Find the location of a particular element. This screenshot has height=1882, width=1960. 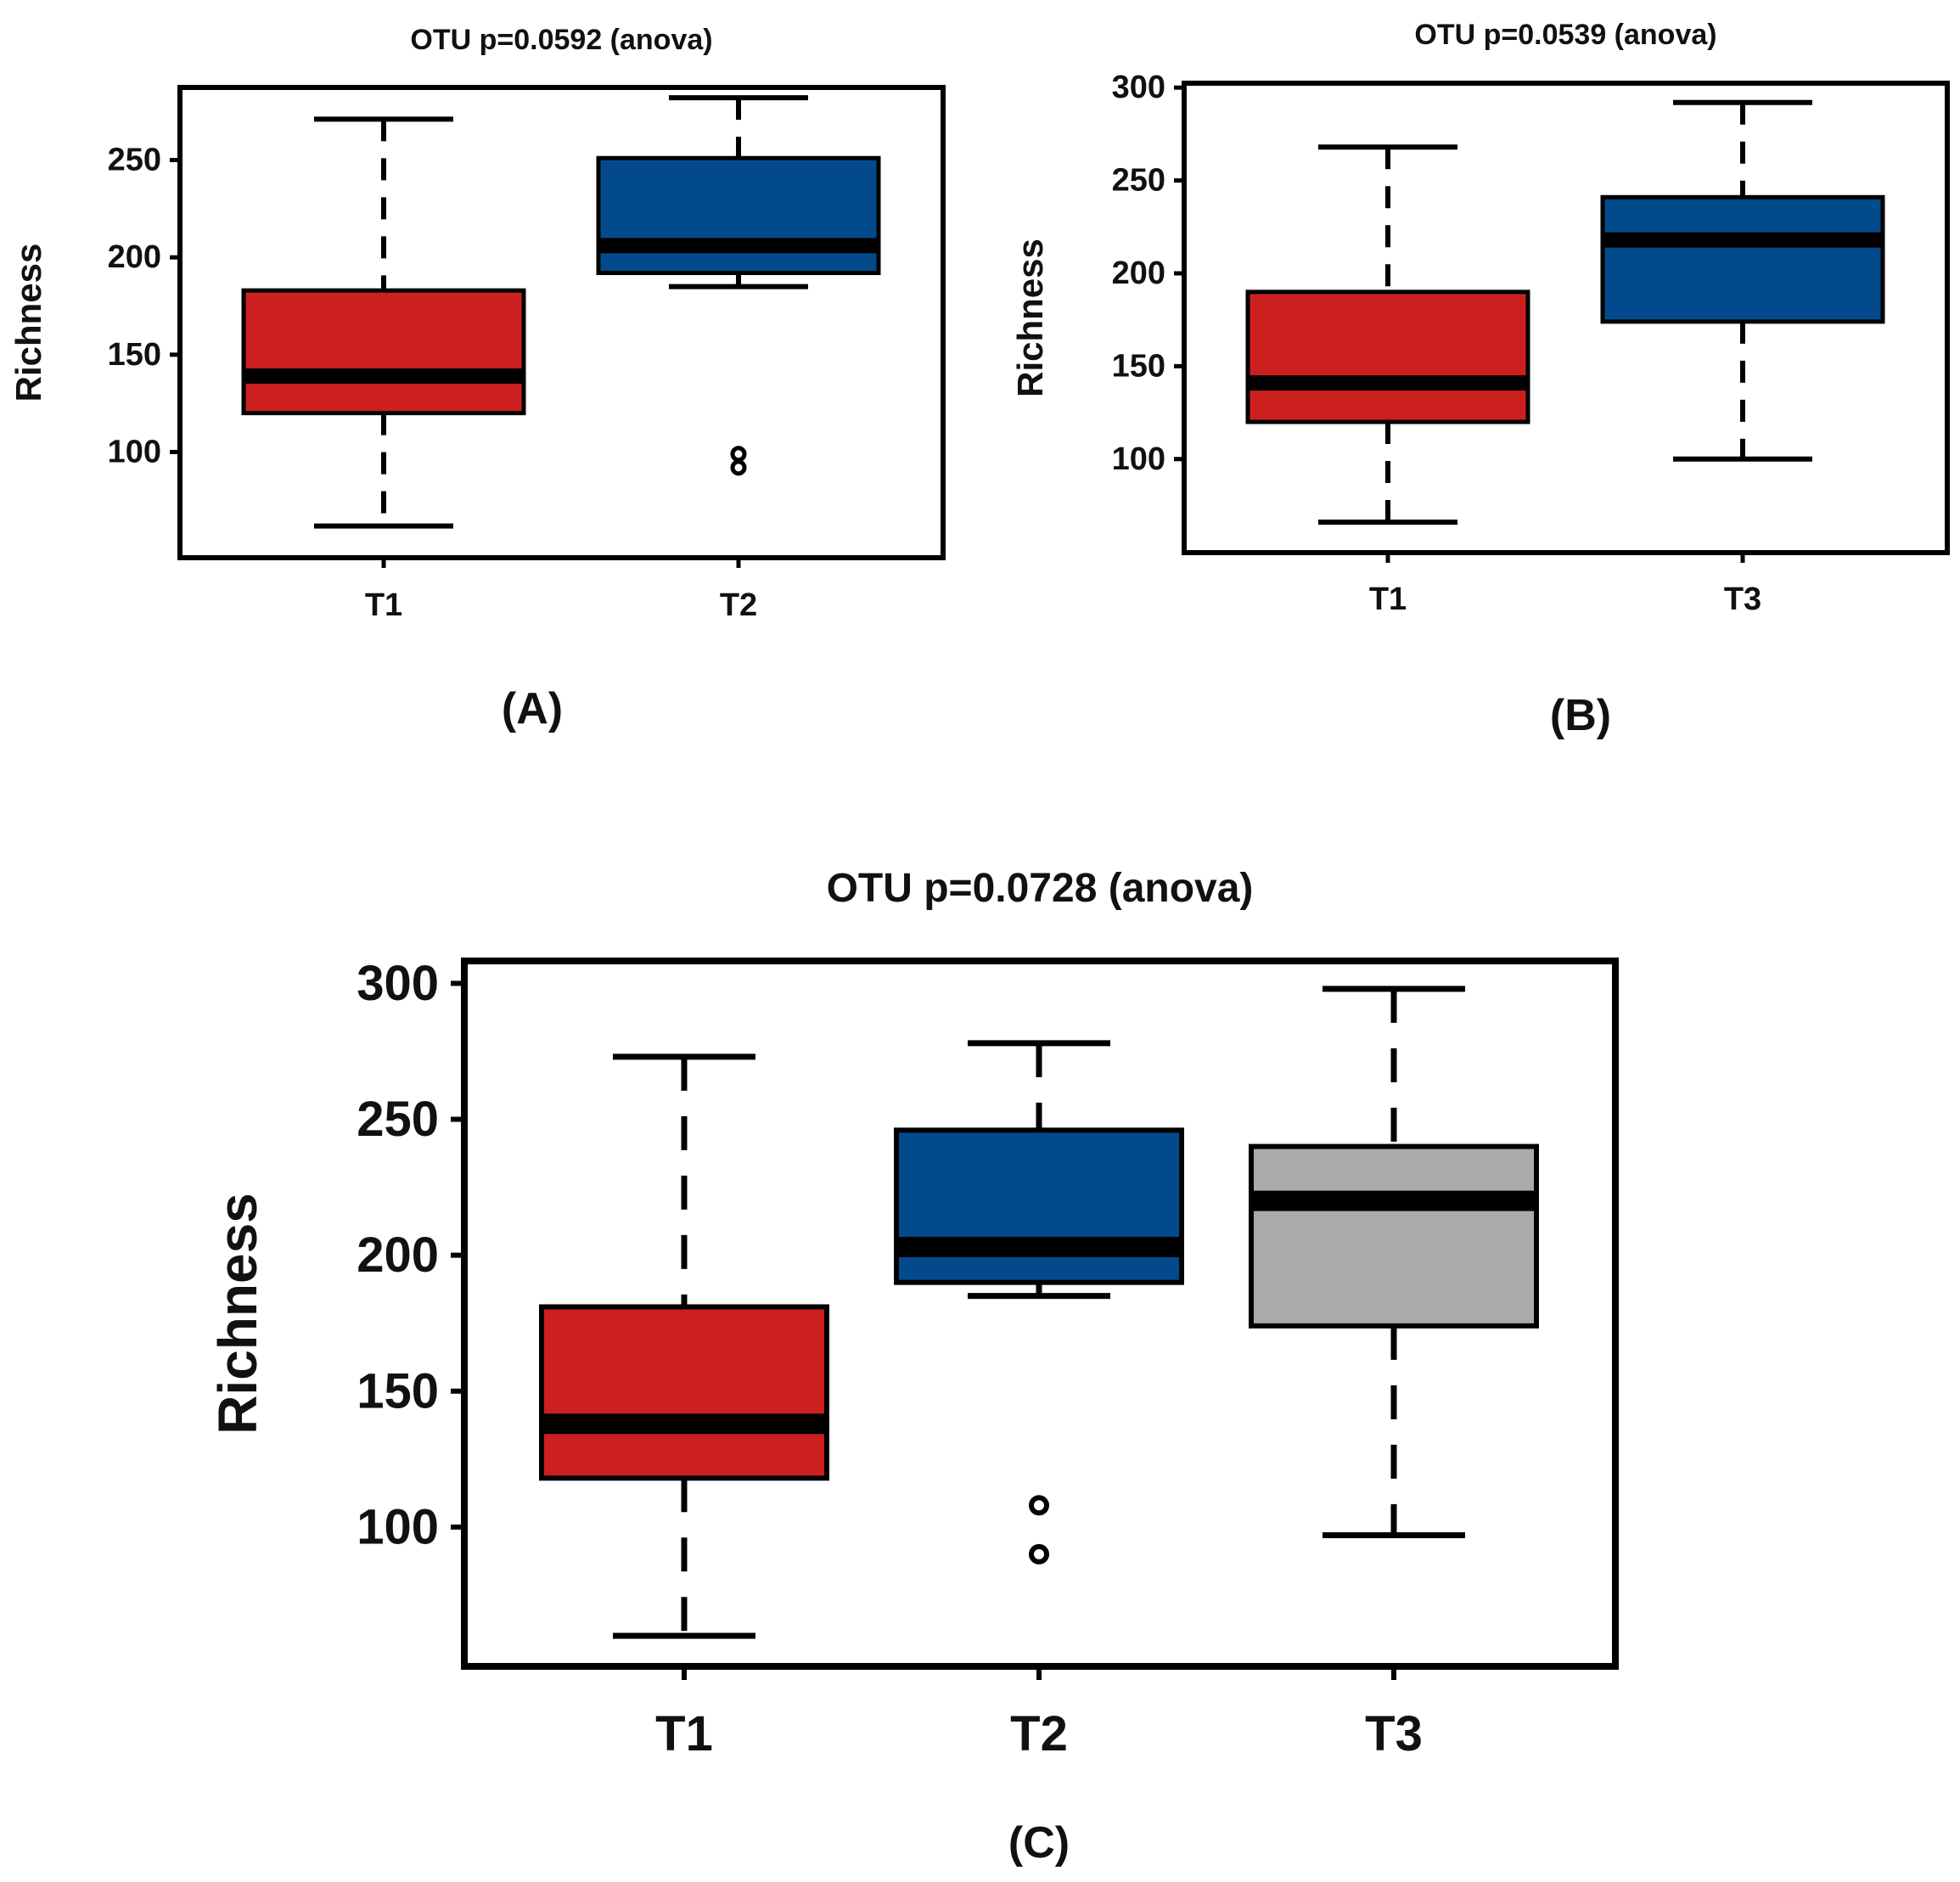

chart-title: OTU p=0.0592 (anova) is located at coordinates (561, 40).